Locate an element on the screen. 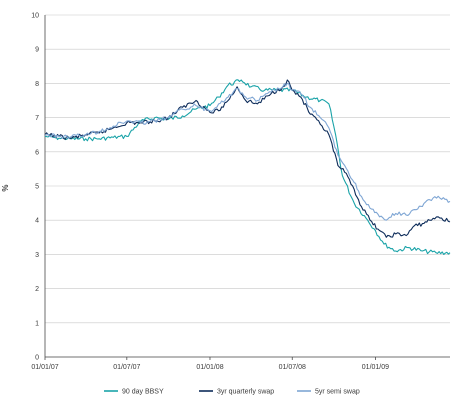 The height and width of the screenshot is (404, 457). y-tick-label: 5 is located at coordinates (37, 187).